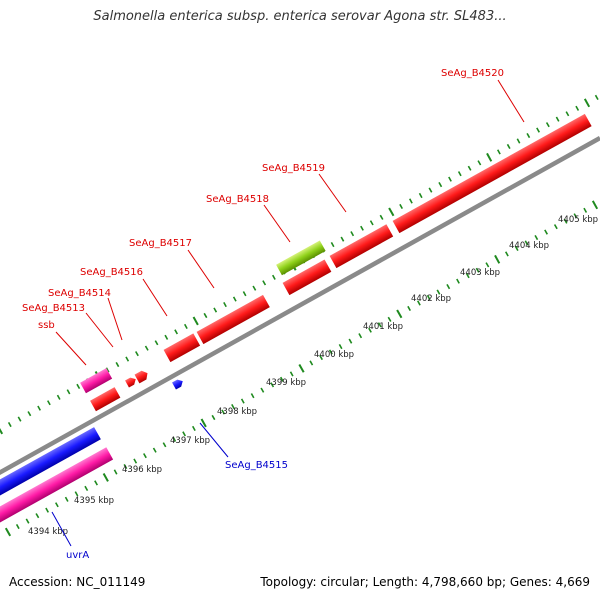  What do you see at coordinates (182, 348) in the screenshot?
I see `gene-feature-red-b4516` at bounding box center [182, 348].